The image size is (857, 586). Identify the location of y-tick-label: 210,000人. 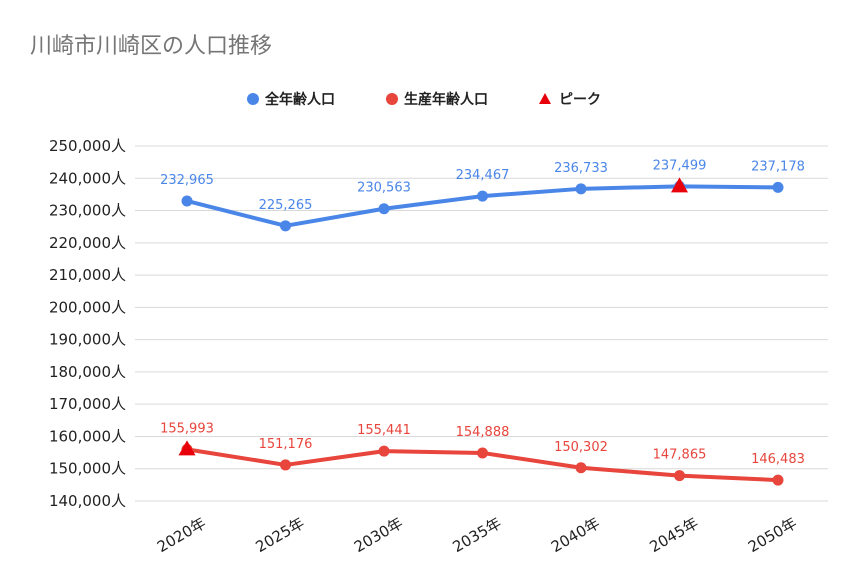
(87, 275).